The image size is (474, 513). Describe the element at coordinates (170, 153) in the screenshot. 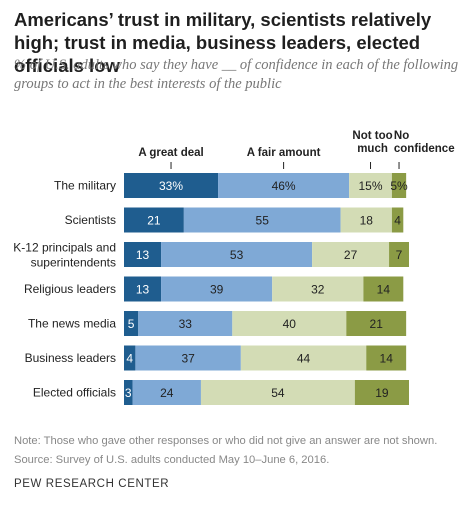

I see `legend-label-0: A great deal` at that location.